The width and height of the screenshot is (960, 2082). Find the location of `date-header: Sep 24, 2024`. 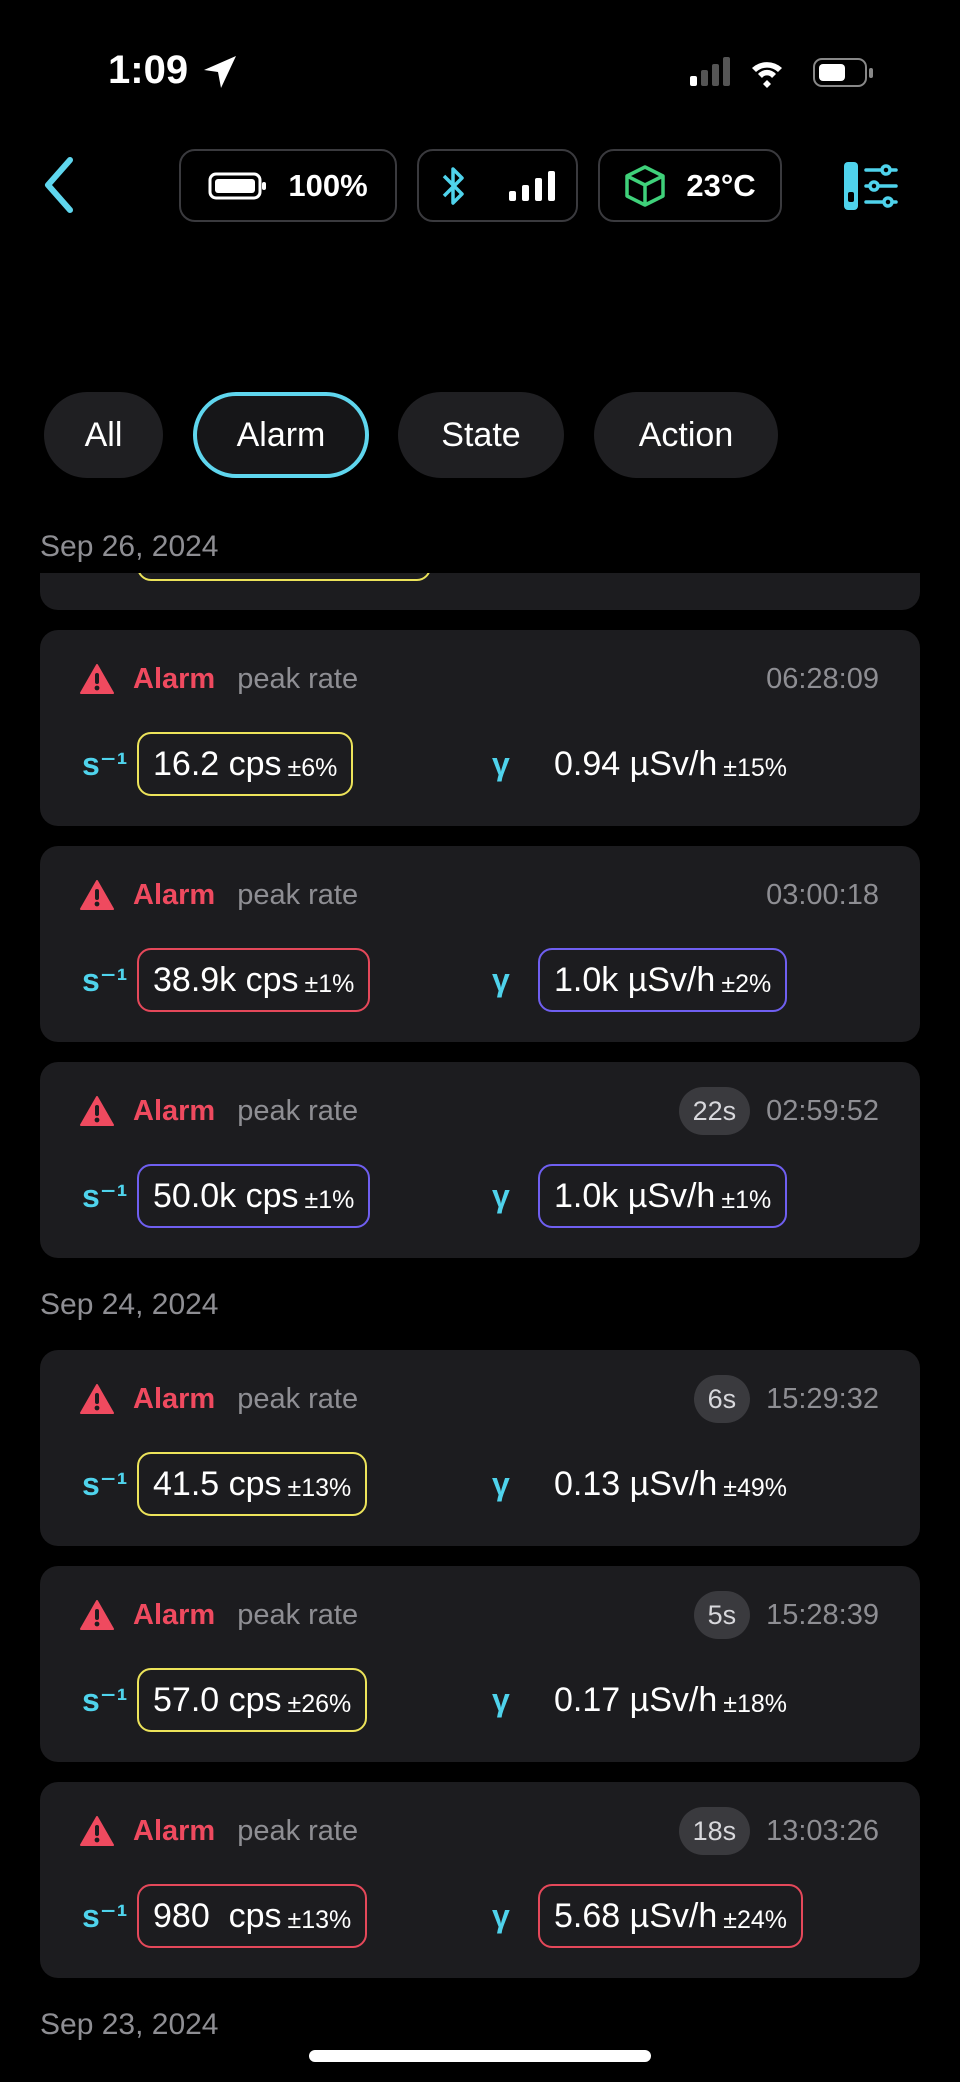

date-header: Sep 24, 2024 is located at coordinates (129, 1304).